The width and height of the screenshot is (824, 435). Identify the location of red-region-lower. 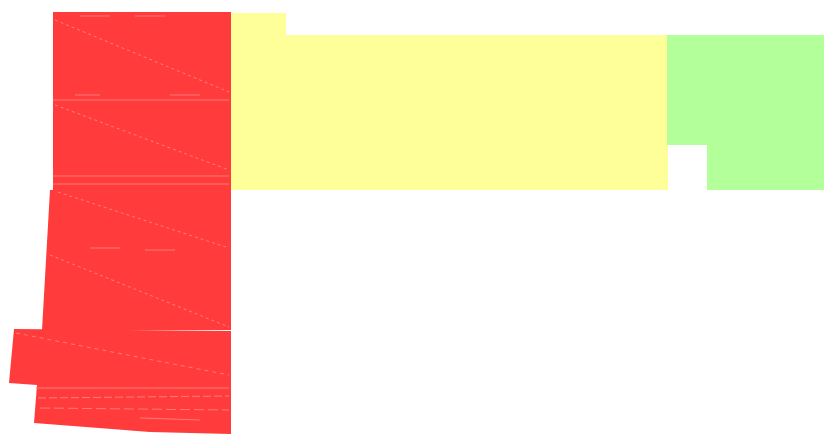
(120, 381).